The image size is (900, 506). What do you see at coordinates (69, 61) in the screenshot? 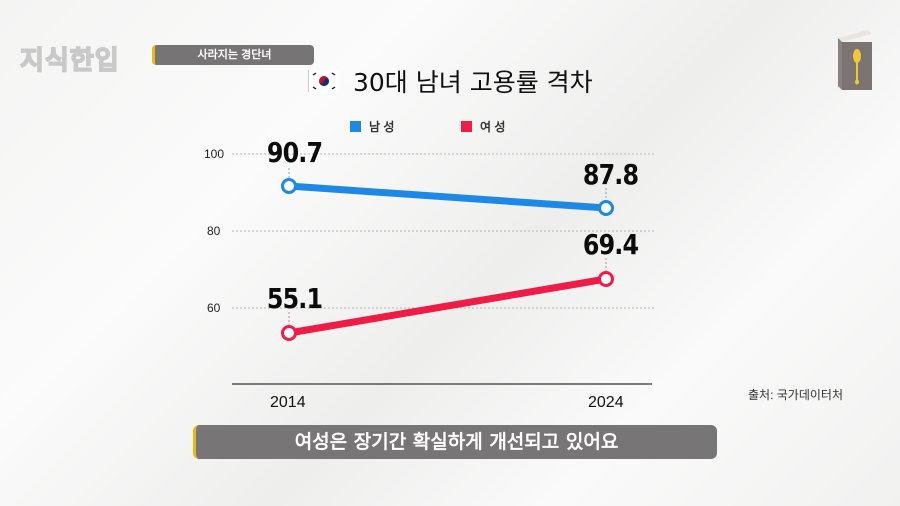
I see `channel-logo: 지식한입` at bounding box center [69, 61].